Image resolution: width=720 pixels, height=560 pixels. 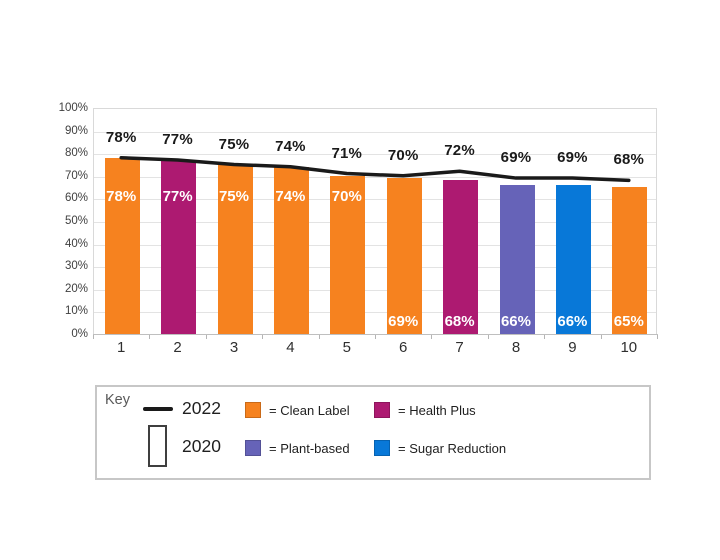 I want to click on legend-title: Key, so click(x=117, y=400).